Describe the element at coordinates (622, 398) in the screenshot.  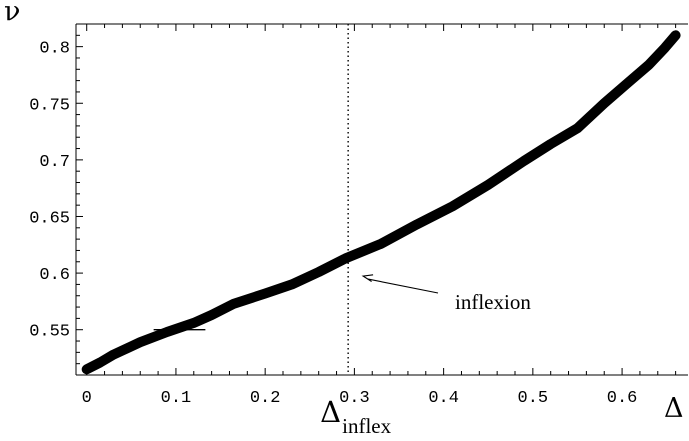
I see `x-tick-label: 0.6` at that location.